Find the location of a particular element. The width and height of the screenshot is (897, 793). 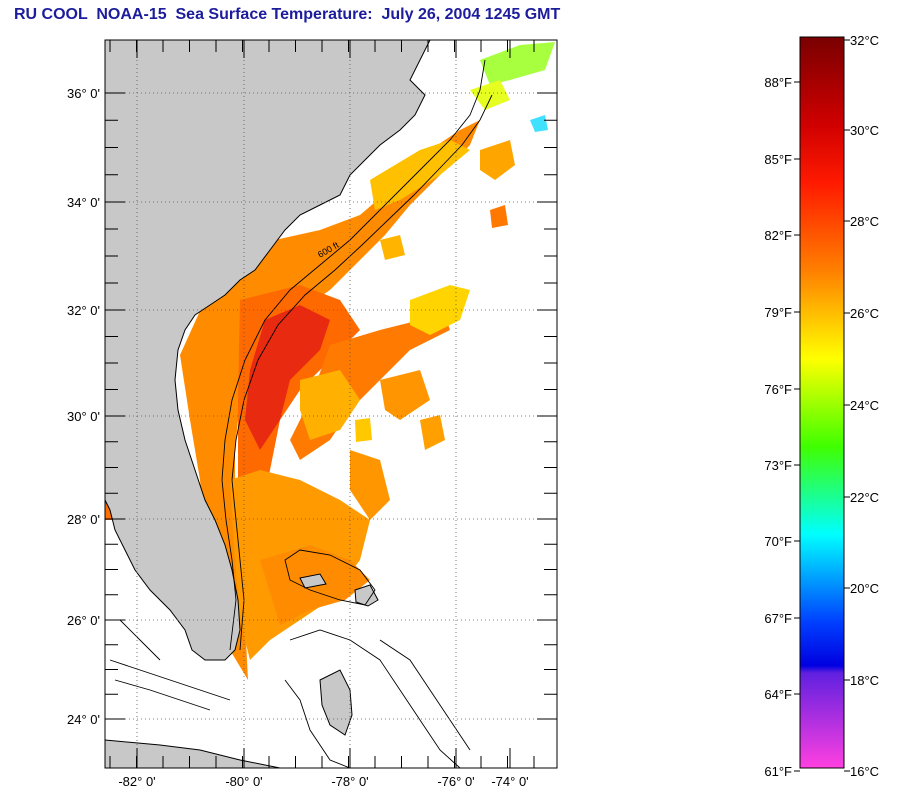

celsius-label: 26°C is located at coordinates (864, 313).